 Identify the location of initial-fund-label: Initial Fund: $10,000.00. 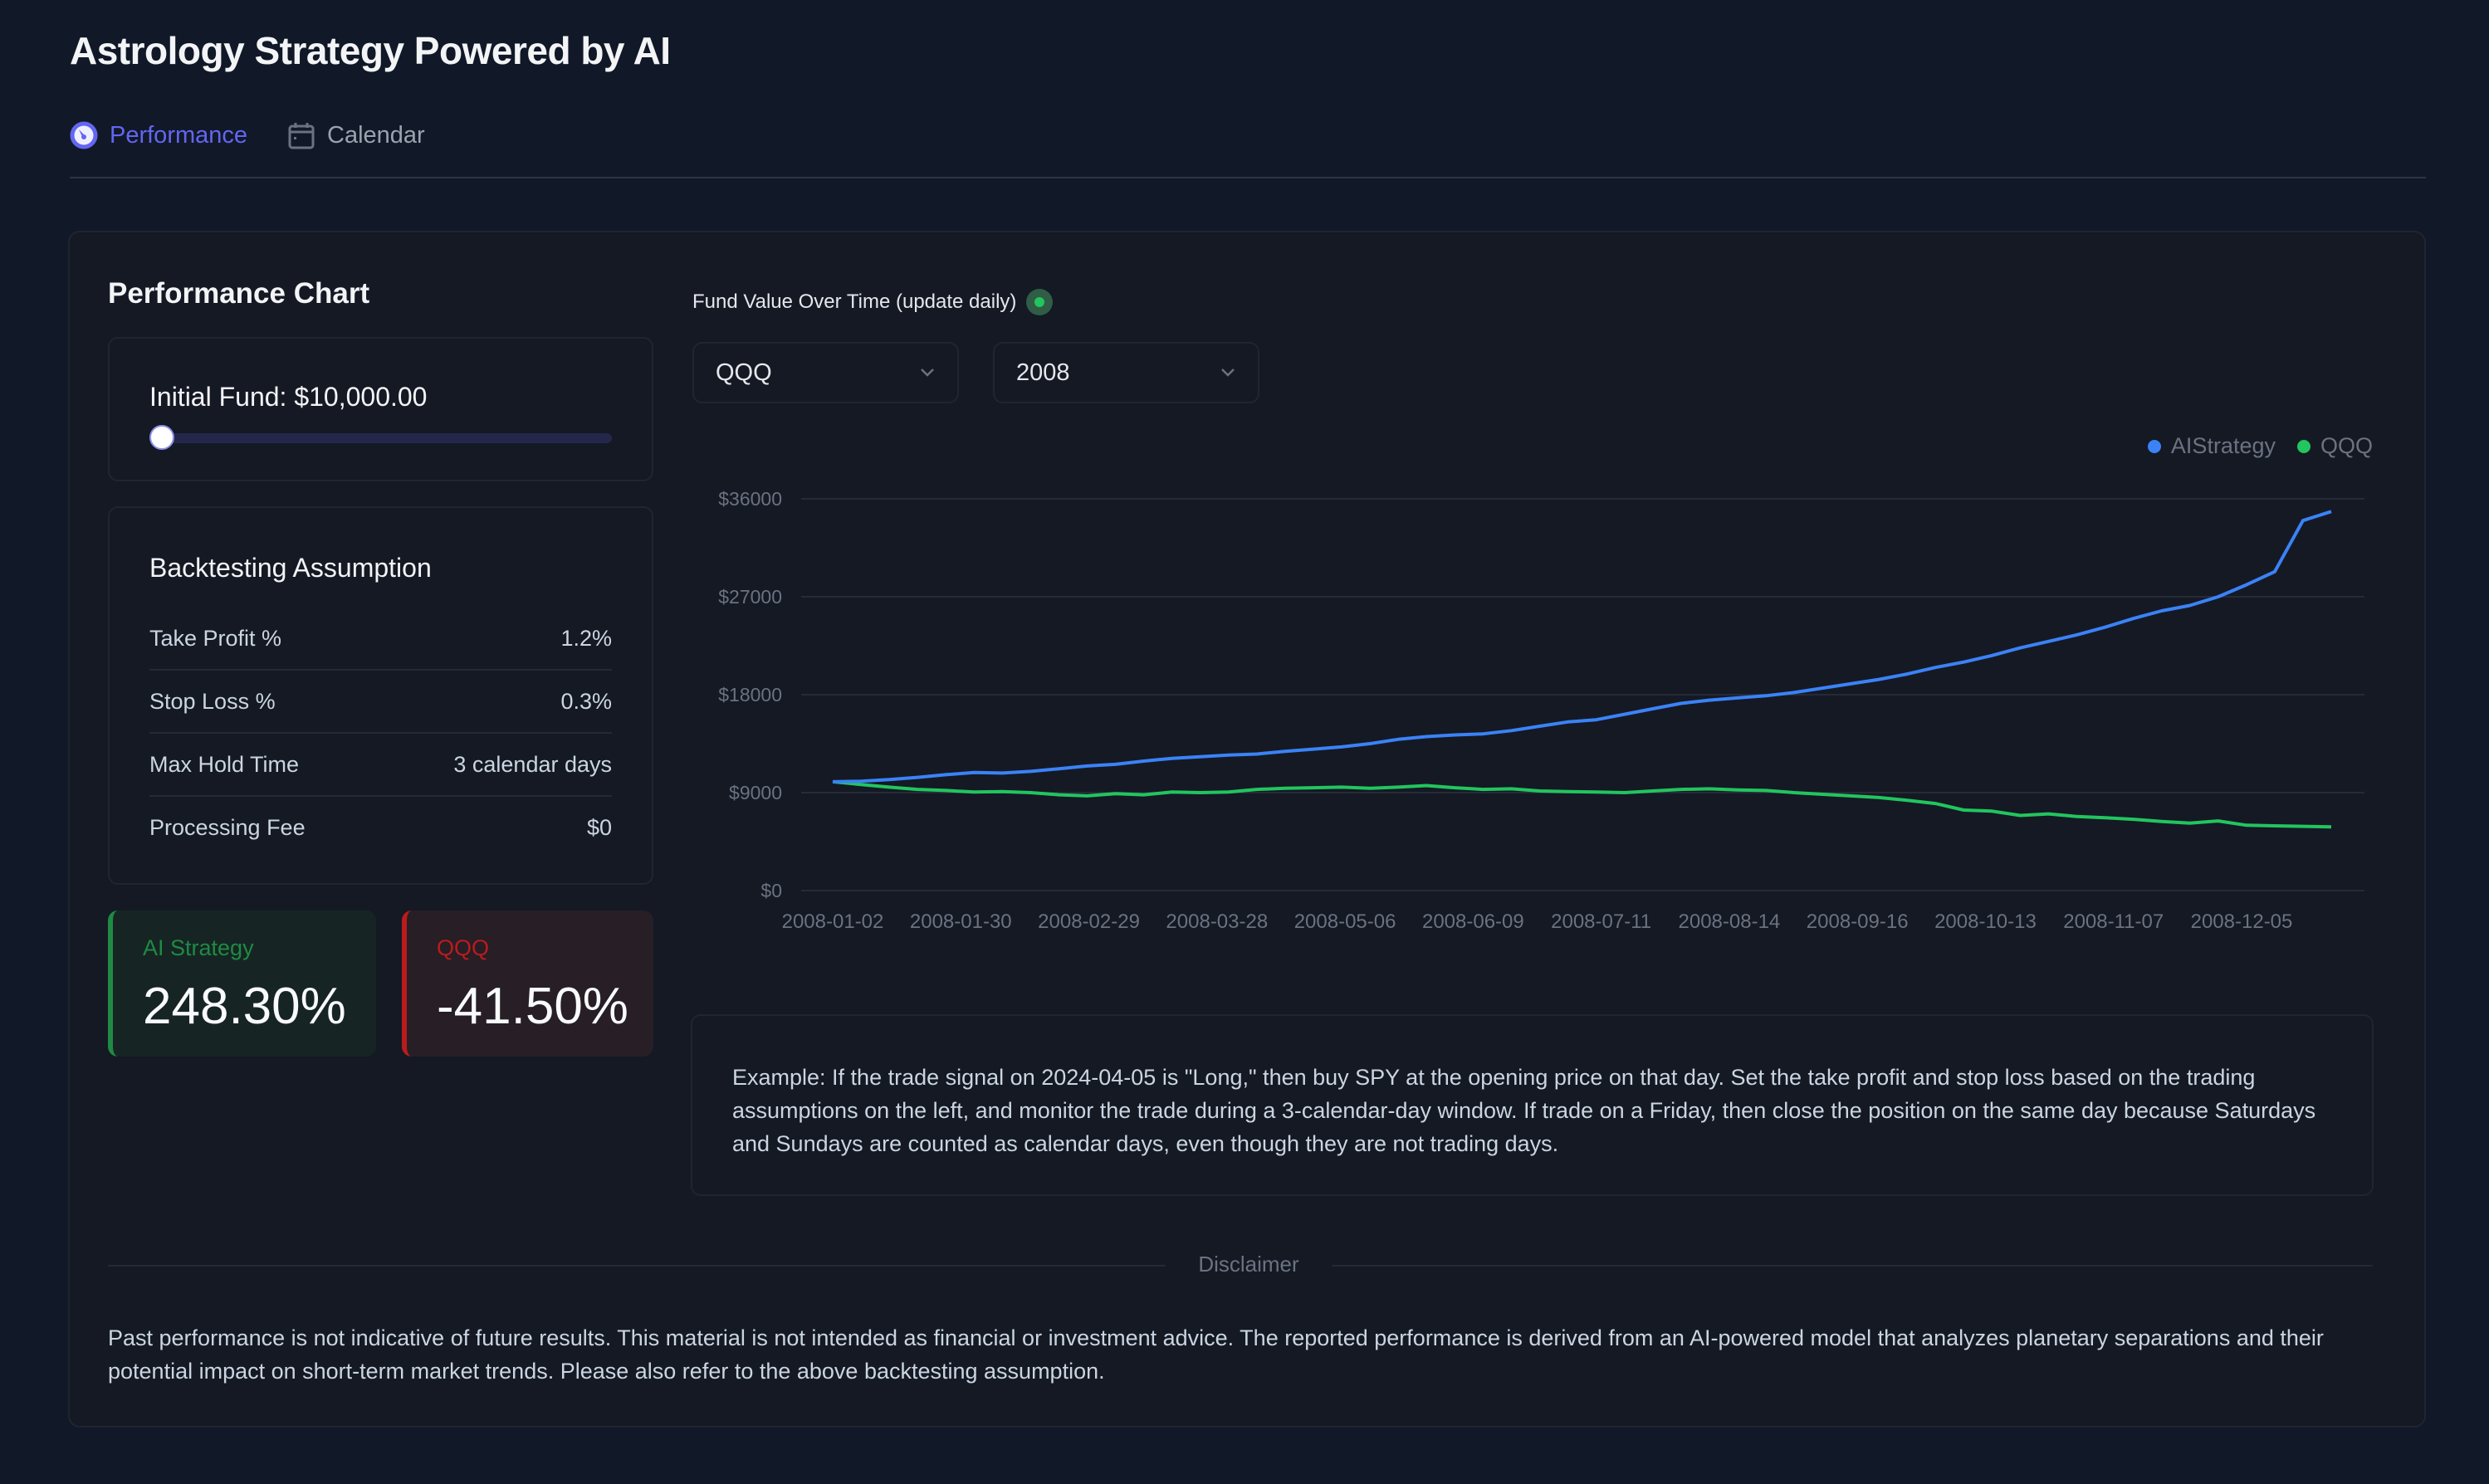
(288, 397).